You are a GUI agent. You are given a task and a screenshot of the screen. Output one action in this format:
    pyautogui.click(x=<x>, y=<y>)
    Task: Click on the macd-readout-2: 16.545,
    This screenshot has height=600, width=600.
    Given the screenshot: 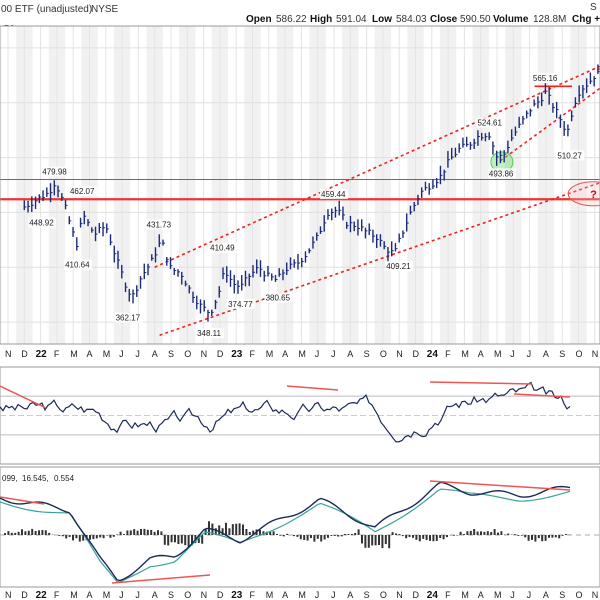 What is the action you would take?
    pyautogui.click(x=35, y=478)
    